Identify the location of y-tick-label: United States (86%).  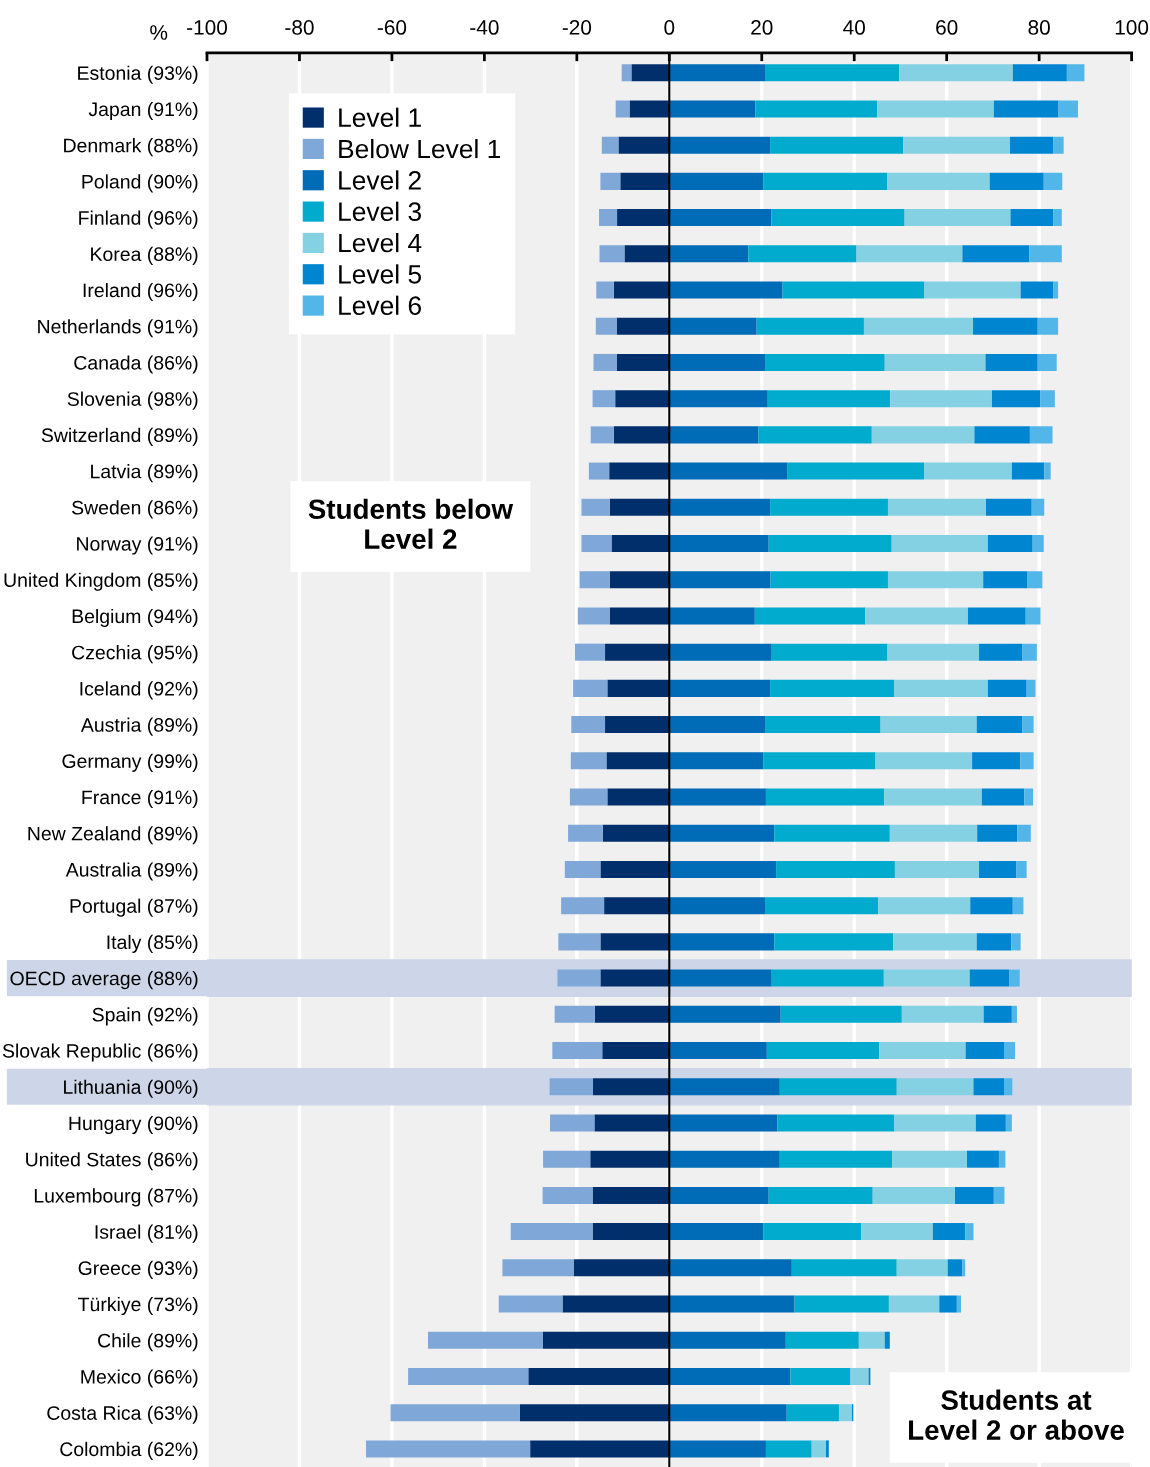
(112, 1161).